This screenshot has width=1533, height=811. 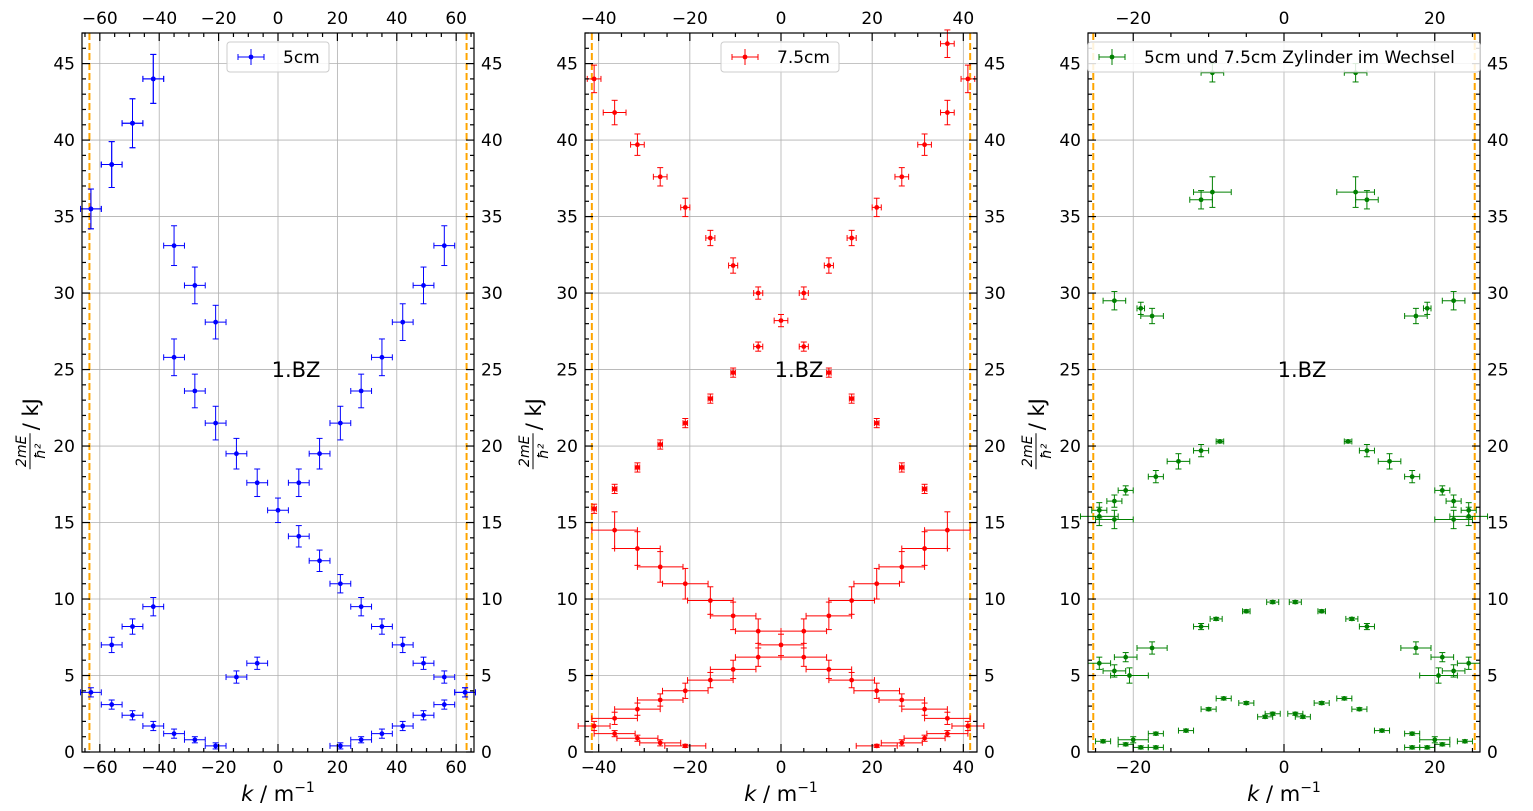 I want to click on legend-label: 5cm, so click(x=301, y=58).